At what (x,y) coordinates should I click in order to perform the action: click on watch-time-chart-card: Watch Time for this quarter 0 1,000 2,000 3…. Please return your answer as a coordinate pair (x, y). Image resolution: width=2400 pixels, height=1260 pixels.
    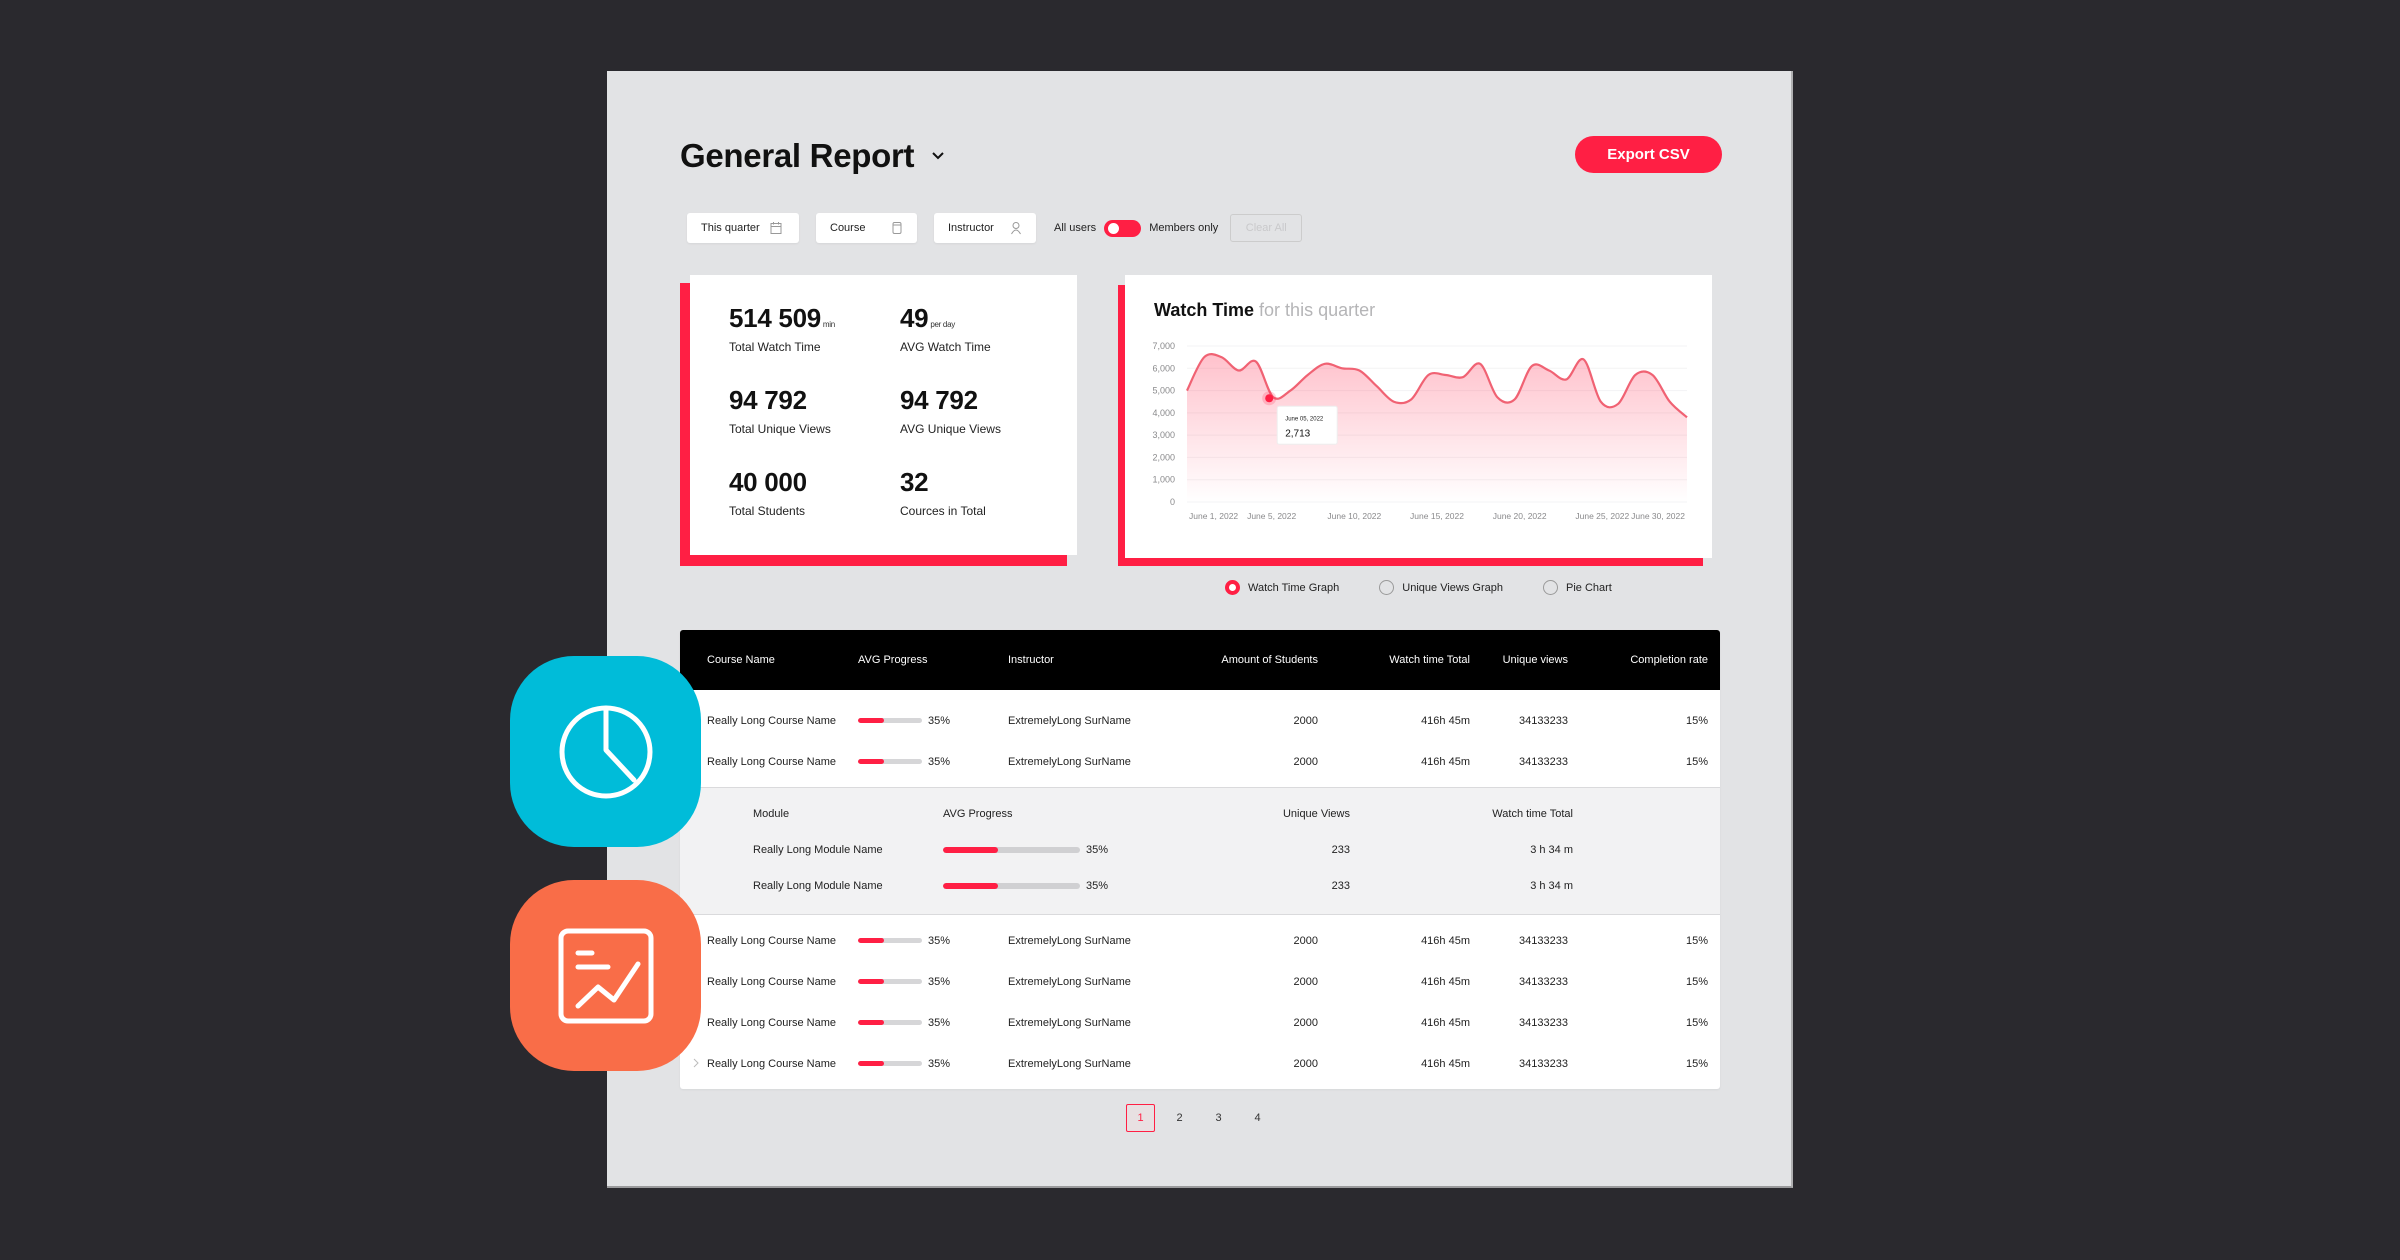
    Looking at the image, I should click on (1415, 420).